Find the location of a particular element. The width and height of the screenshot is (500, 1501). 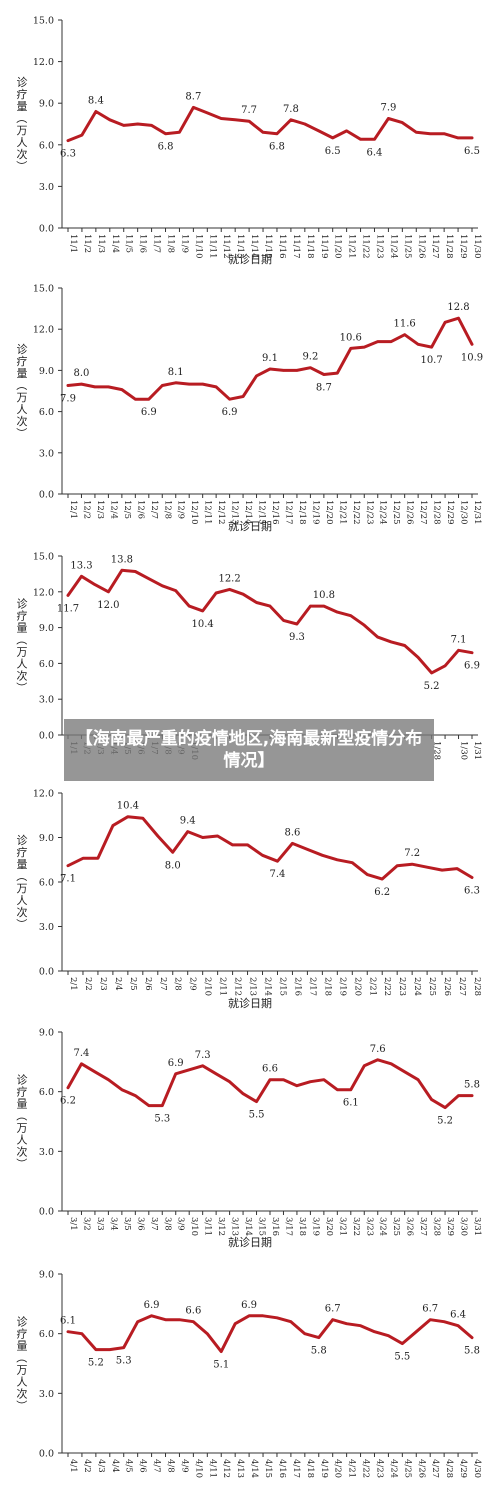

x-tick-label: 12/8 is located at coordinates (167, 509).